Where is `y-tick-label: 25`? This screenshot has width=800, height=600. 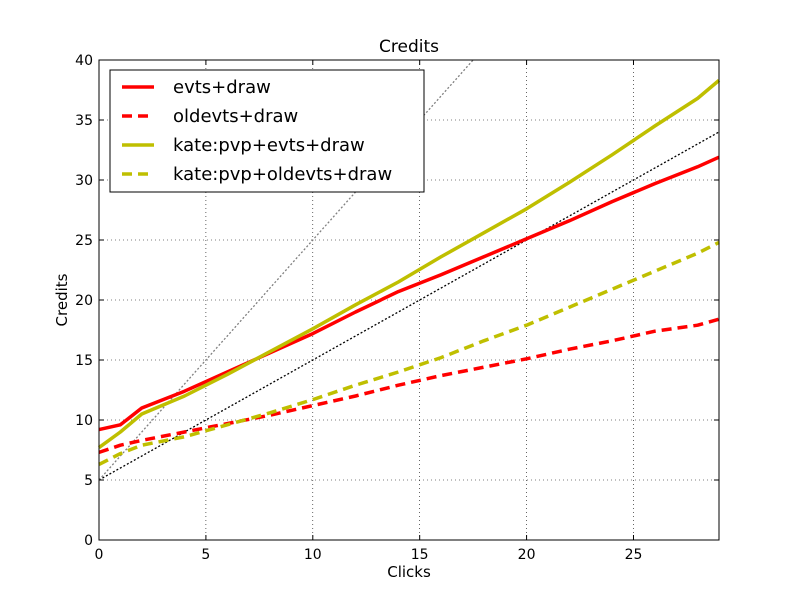 y-tick-label: 25 is located at coordinates (84, 241).